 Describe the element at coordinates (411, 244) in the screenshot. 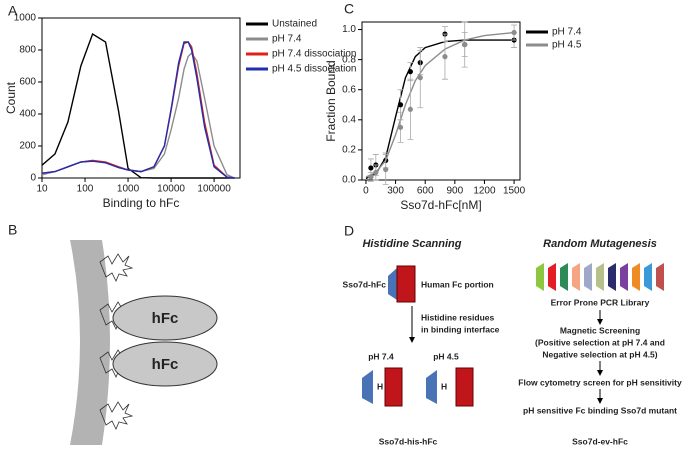

I see `heading: Histidine Scanning` at that location.